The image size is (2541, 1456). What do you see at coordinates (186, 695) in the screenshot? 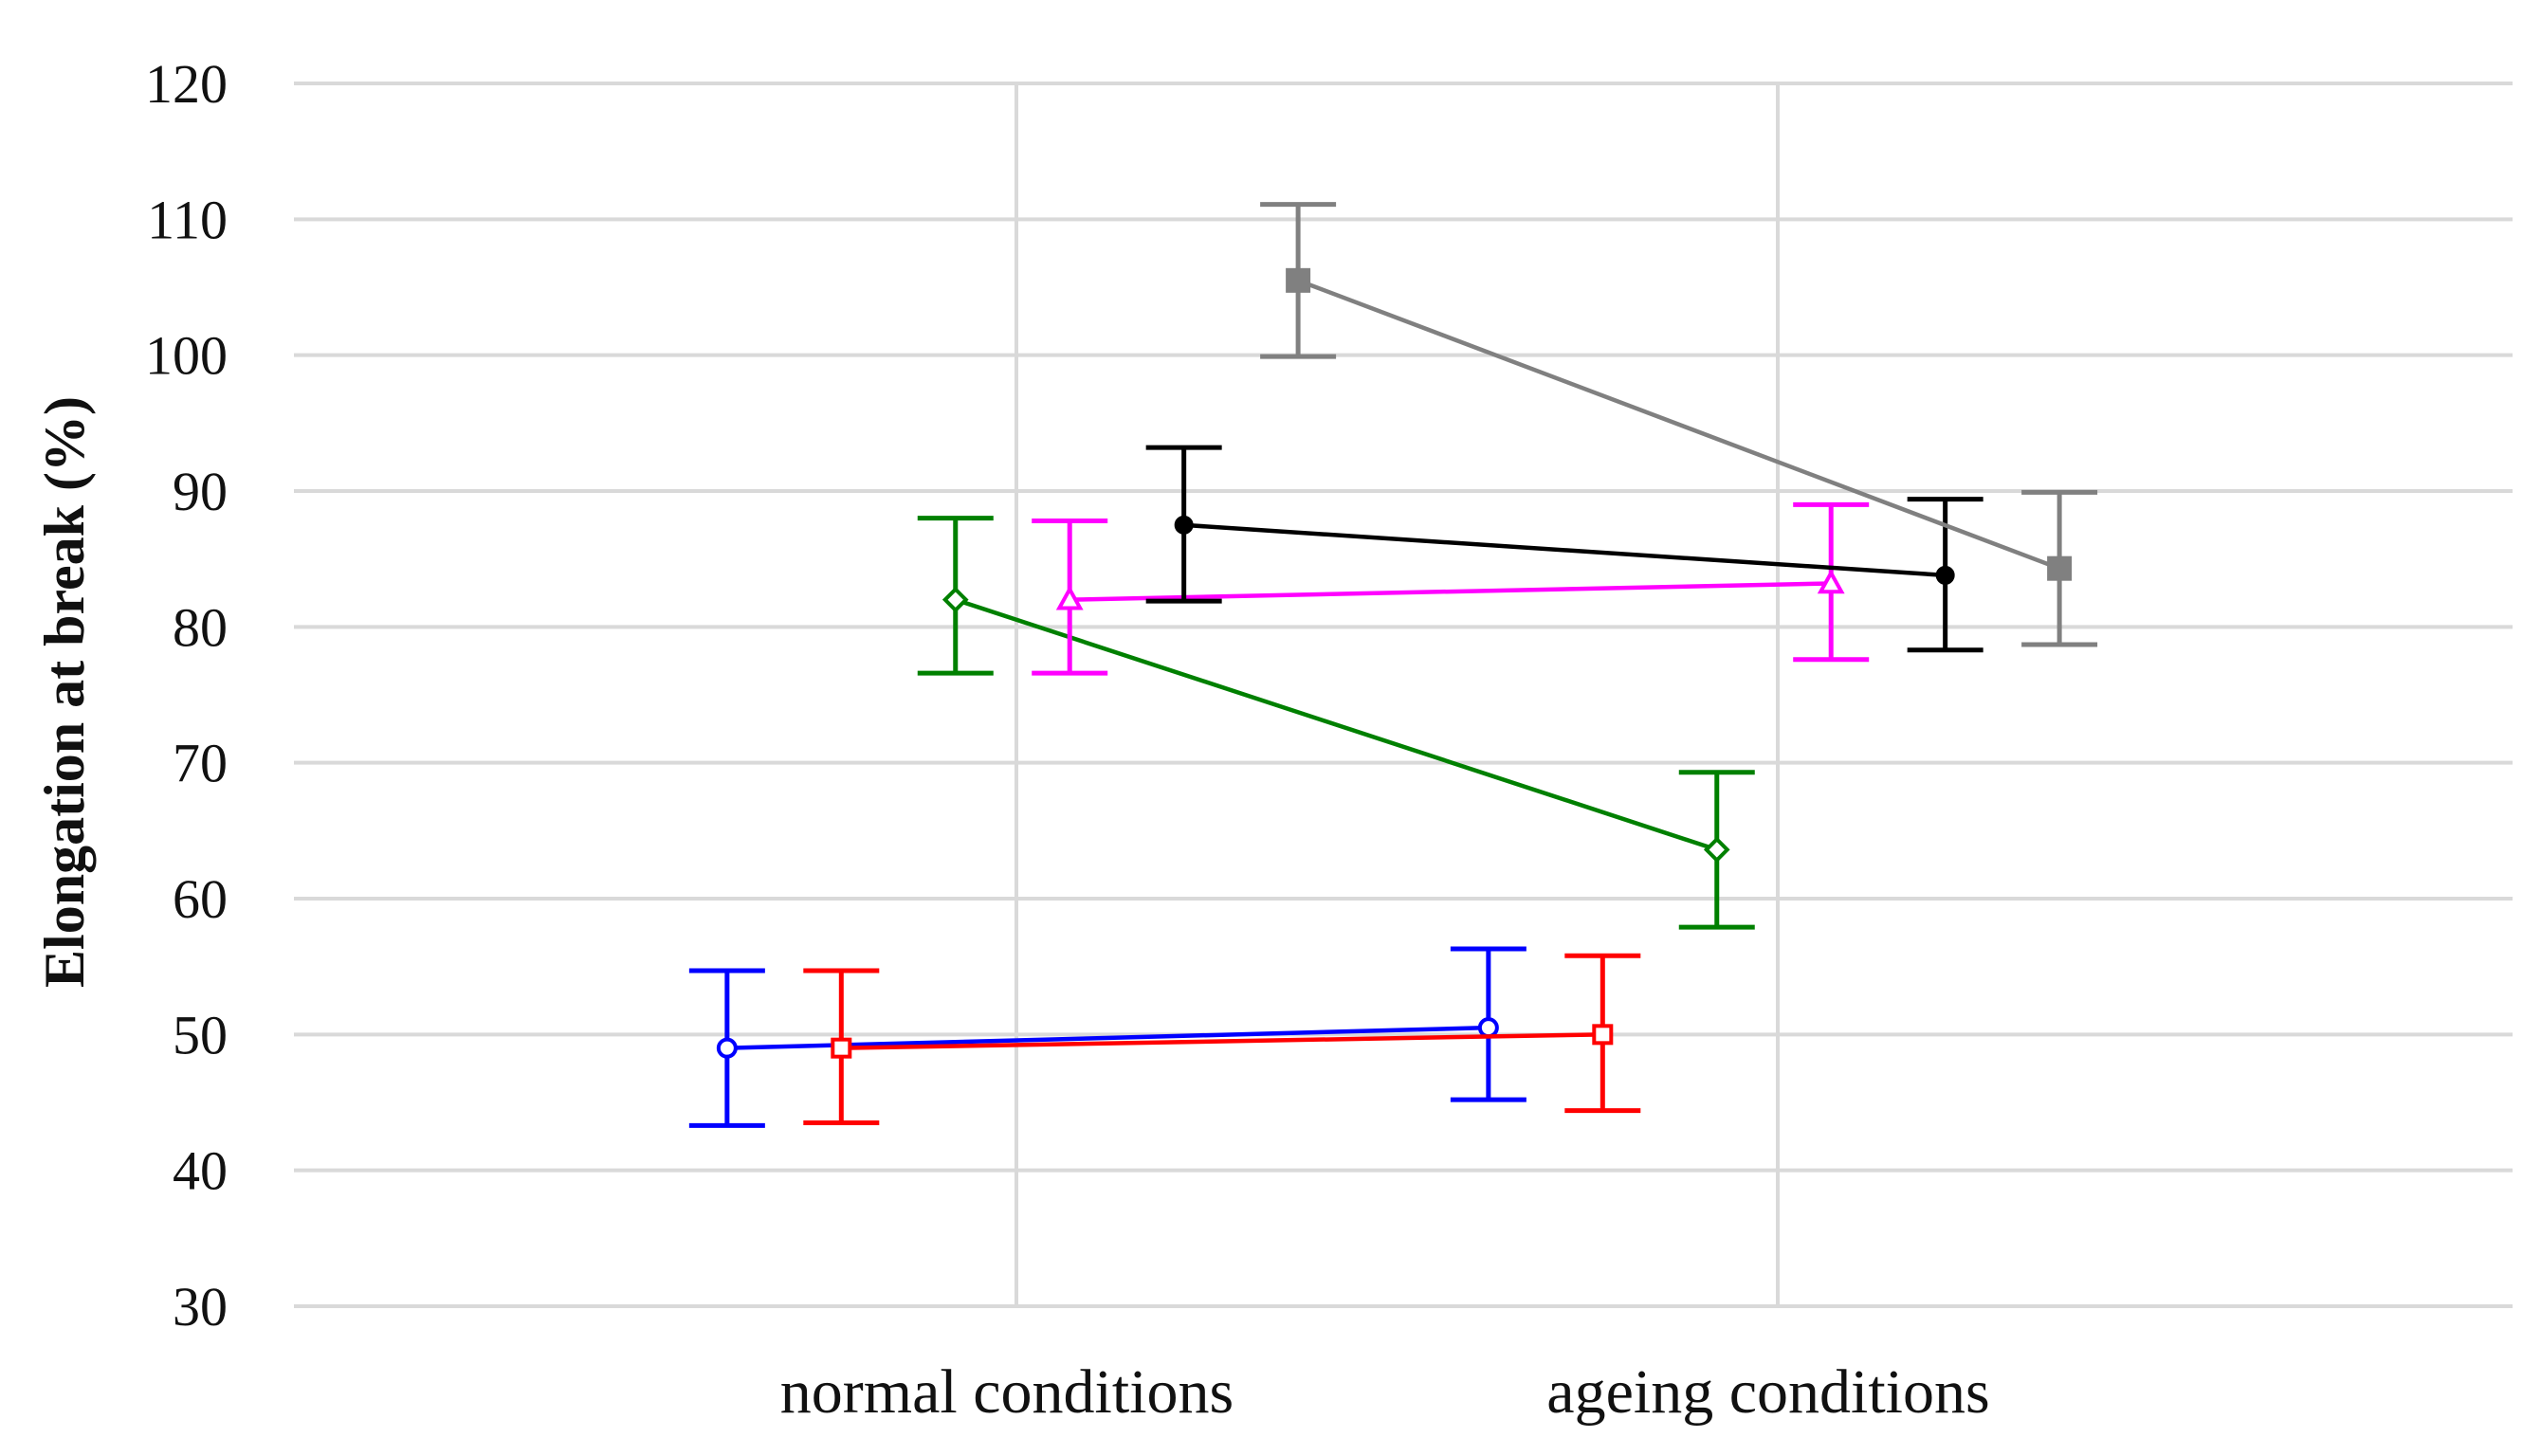
I see `y-tick-labels: 30 40 50 60 70 80 90 100 110 120` at bounding box center [186, 695].